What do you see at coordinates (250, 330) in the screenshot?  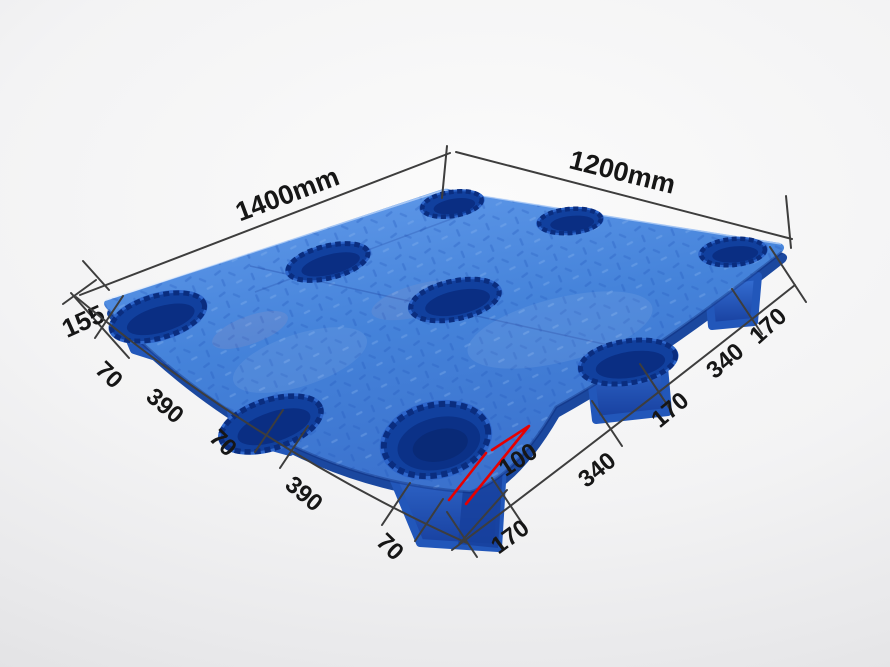 I see `deck-smudge` at bounding box center [250, 330].